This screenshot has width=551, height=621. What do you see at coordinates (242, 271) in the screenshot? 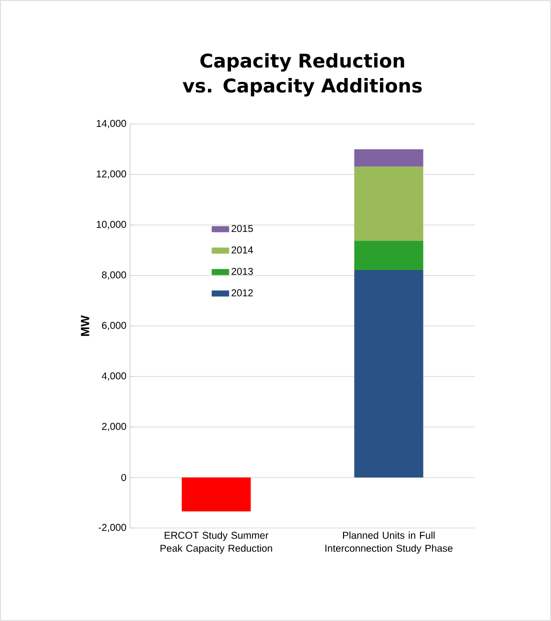
I see `legend-label: 2013` at bounding box center [242, 271].